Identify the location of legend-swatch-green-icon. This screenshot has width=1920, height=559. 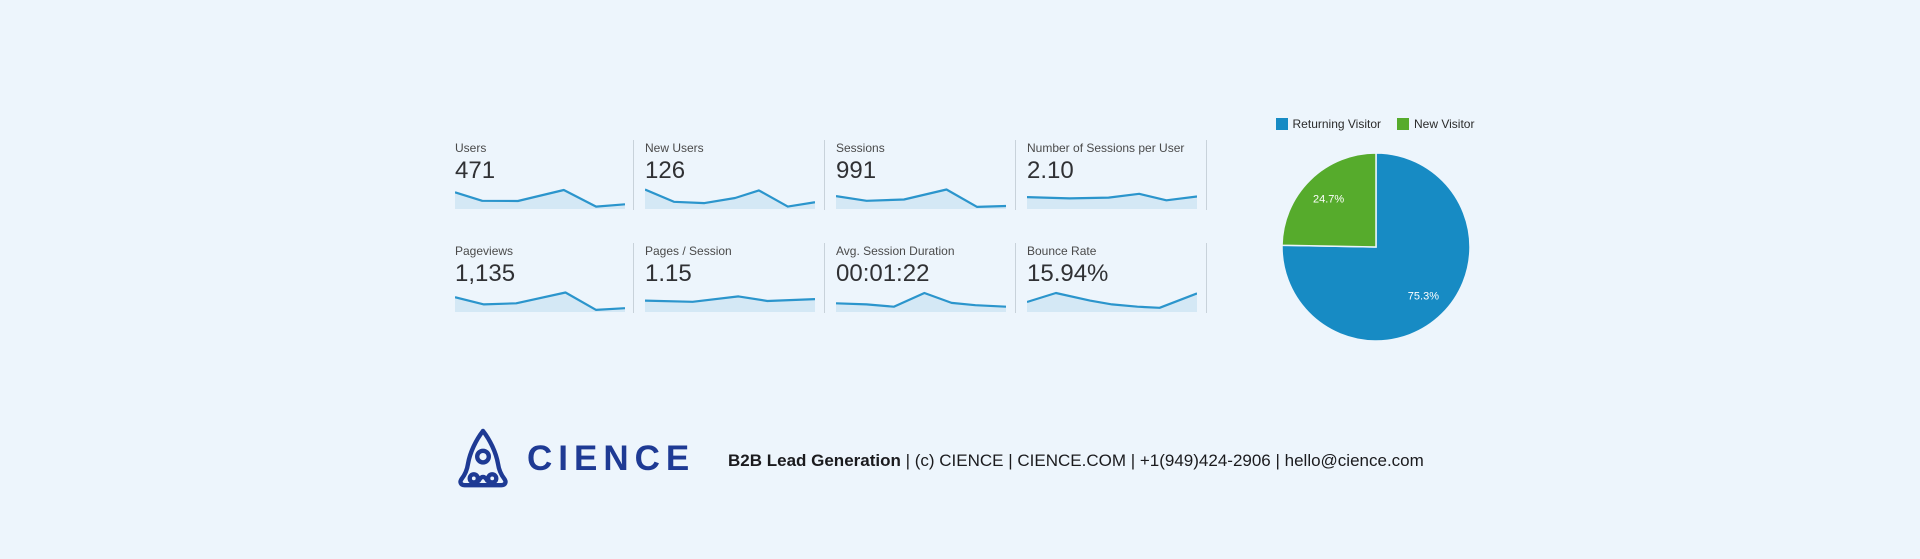
(1403, 124).